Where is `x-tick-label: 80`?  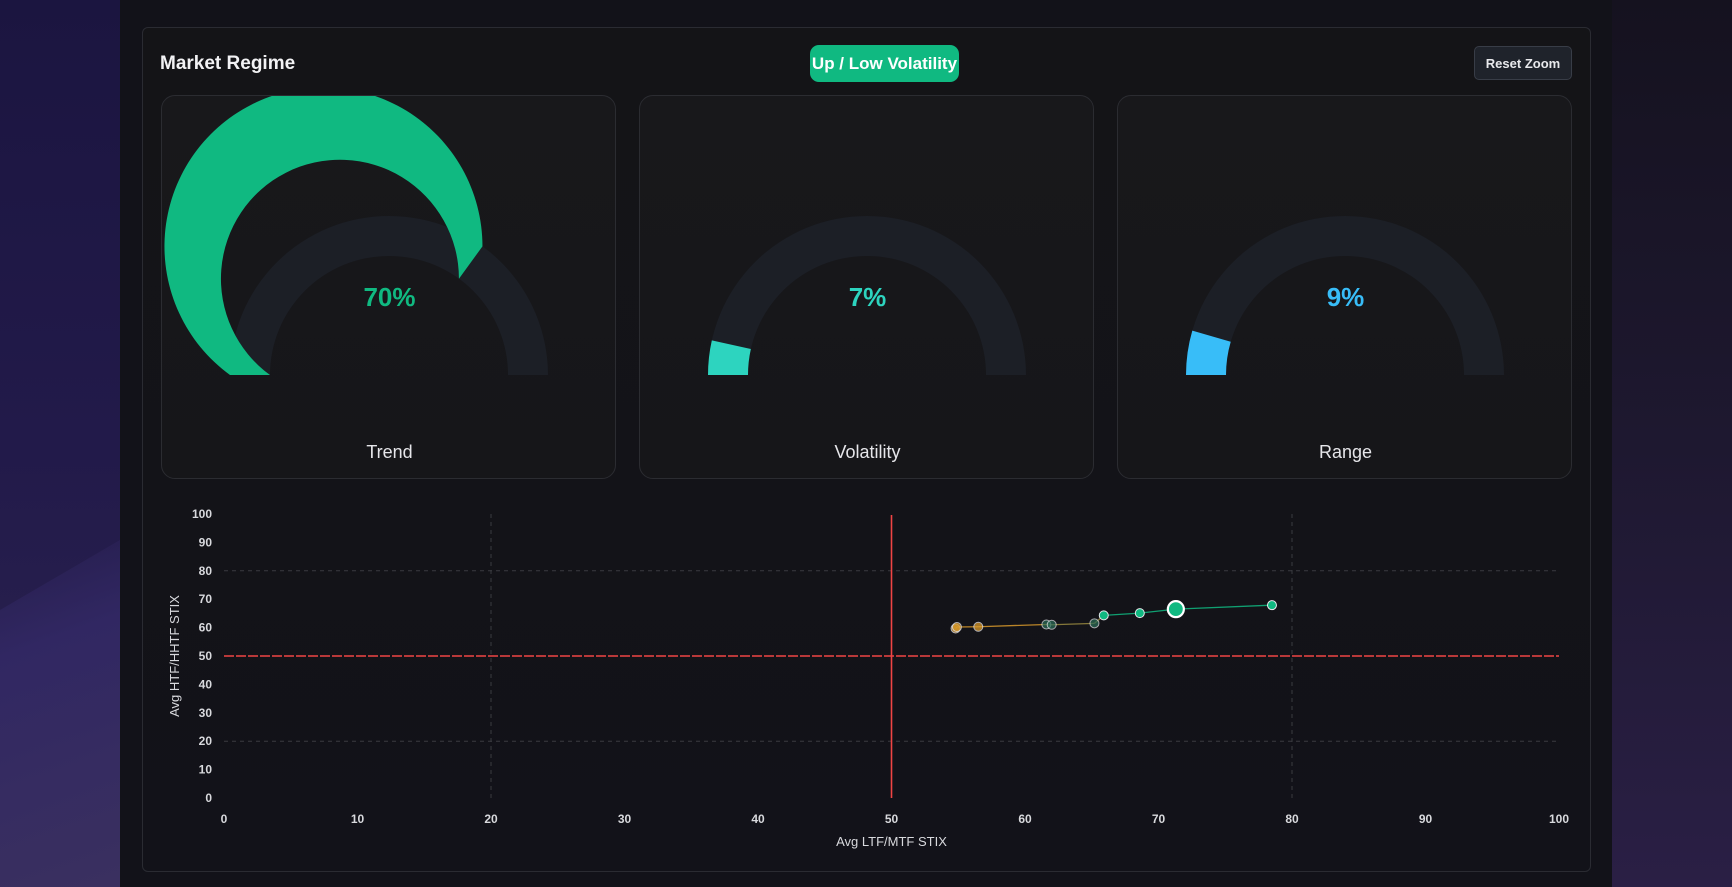
x-tick-label: 80 is located at coordinates (1292, 819).